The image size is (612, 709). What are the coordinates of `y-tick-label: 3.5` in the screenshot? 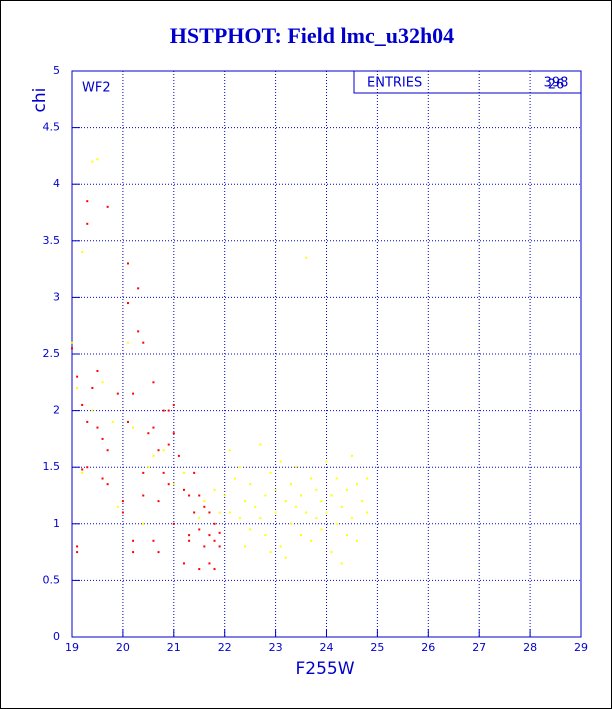 It's located at (52, 240).